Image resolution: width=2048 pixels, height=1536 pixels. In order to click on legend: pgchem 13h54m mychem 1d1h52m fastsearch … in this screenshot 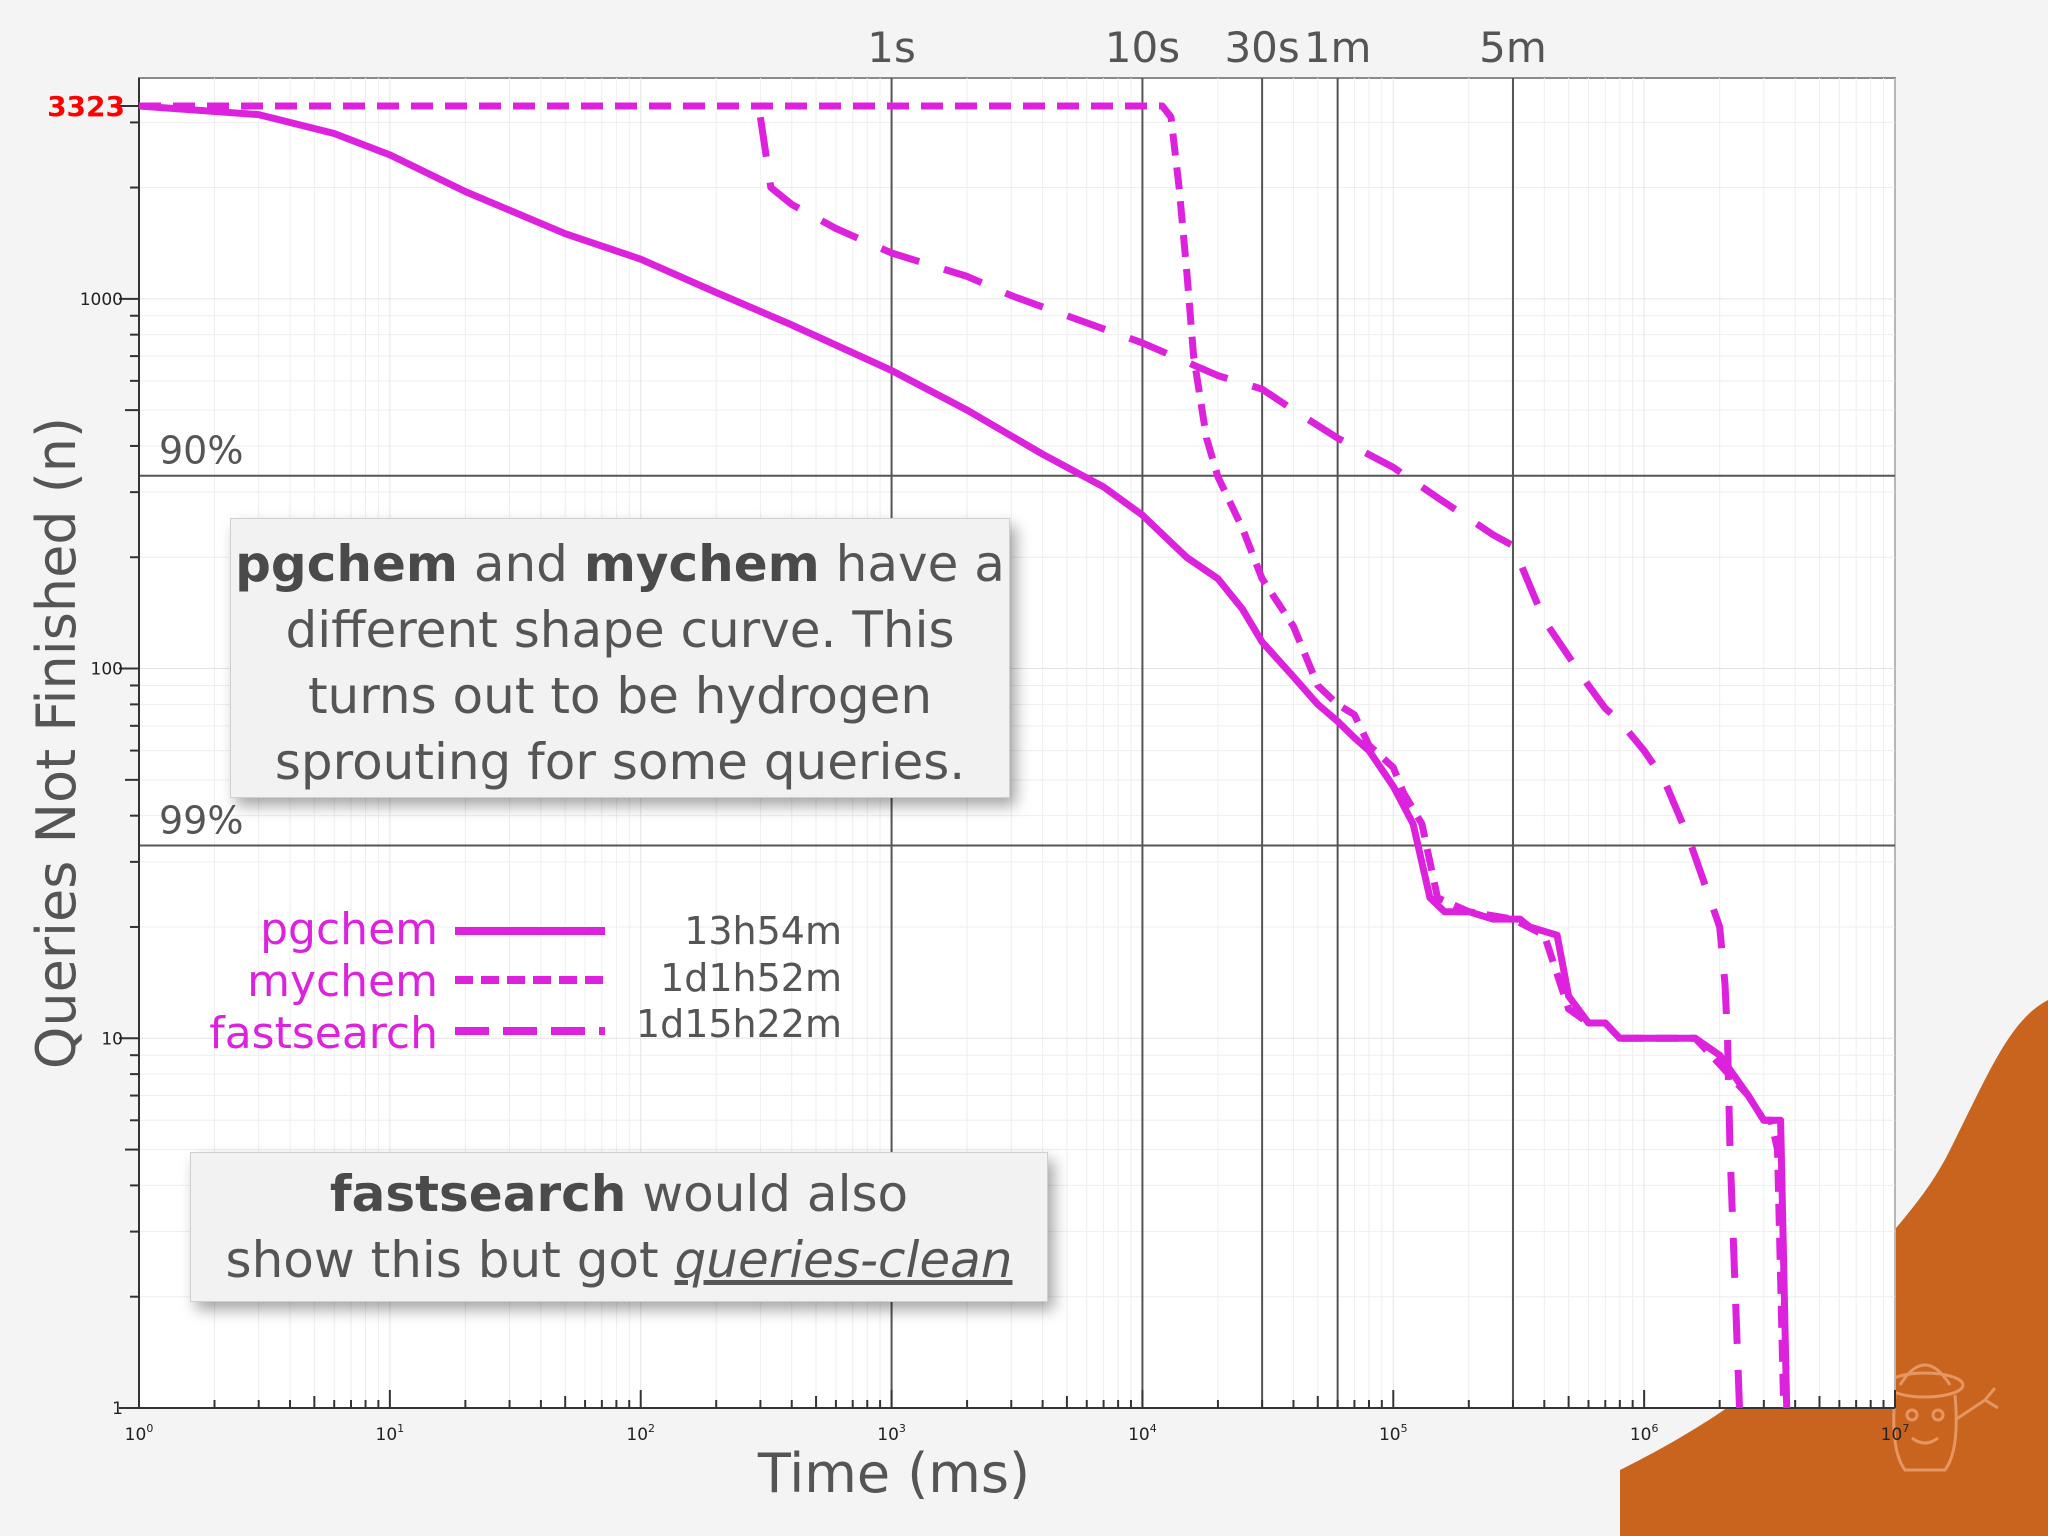, I will do `click(525, 981)`.